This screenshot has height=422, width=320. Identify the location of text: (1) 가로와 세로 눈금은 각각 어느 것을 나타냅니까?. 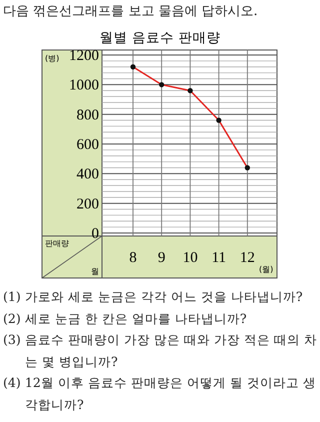
(153, 297).